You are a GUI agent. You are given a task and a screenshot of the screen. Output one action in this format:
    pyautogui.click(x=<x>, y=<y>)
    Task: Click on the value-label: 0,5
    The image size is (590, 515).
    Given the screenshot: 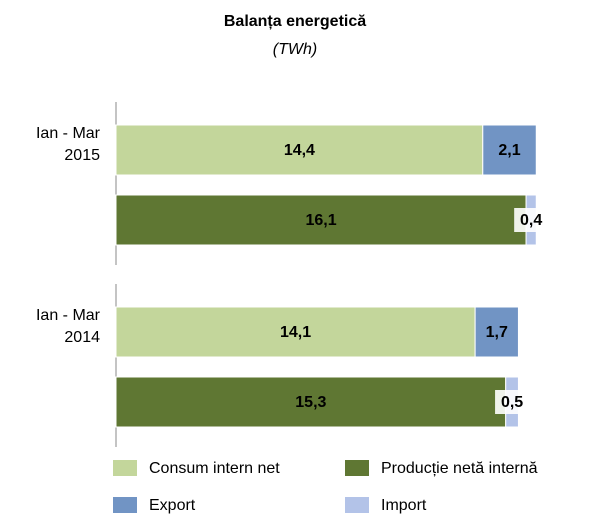 What is the action you would take?
    pyautogui.click(x=512, y=402)
    